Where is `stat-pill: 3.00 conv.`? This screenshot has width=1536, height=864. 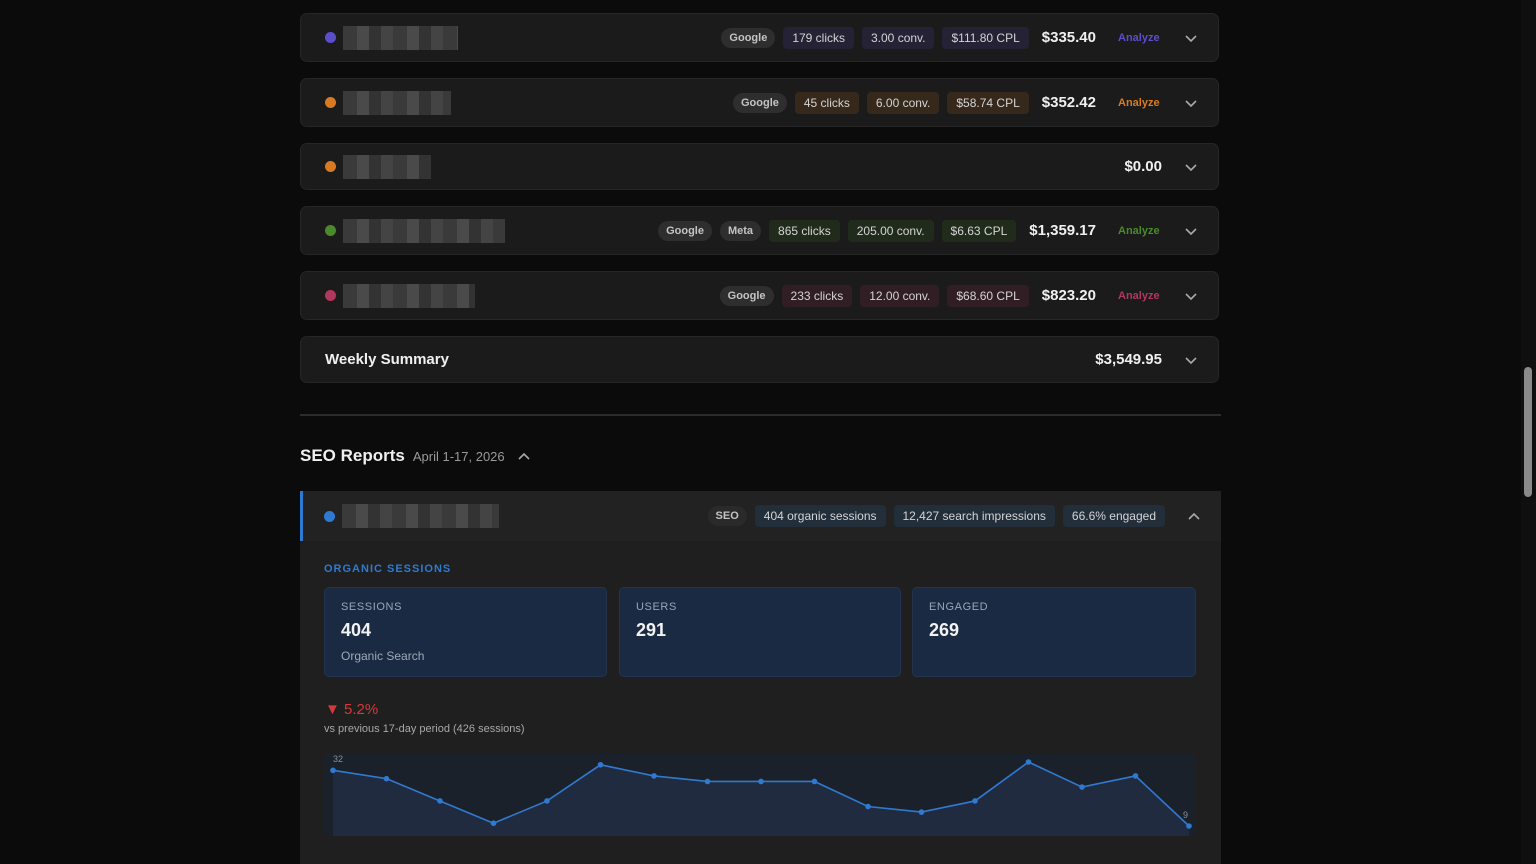 stat-pill: 3.00 conv. is located at coordinates (898, 37).